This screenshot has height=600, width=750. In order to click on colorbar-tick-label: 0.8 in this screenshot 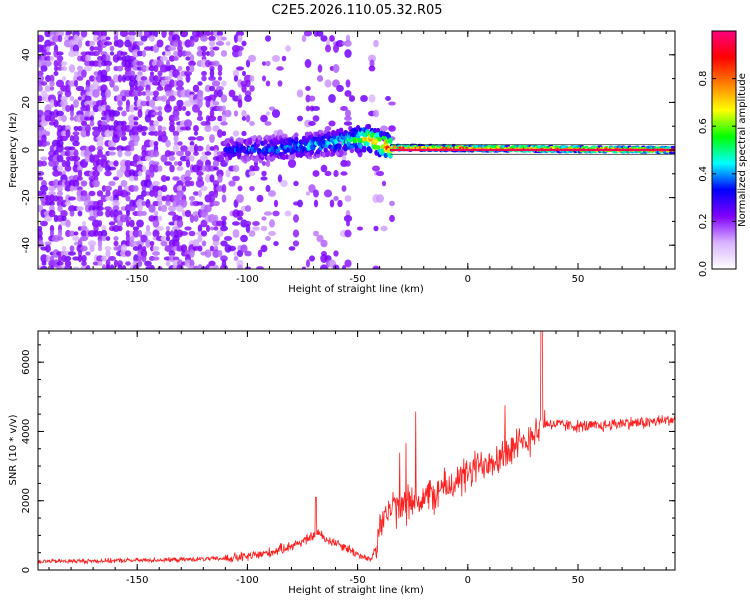, I will do `click(703, 79)`.